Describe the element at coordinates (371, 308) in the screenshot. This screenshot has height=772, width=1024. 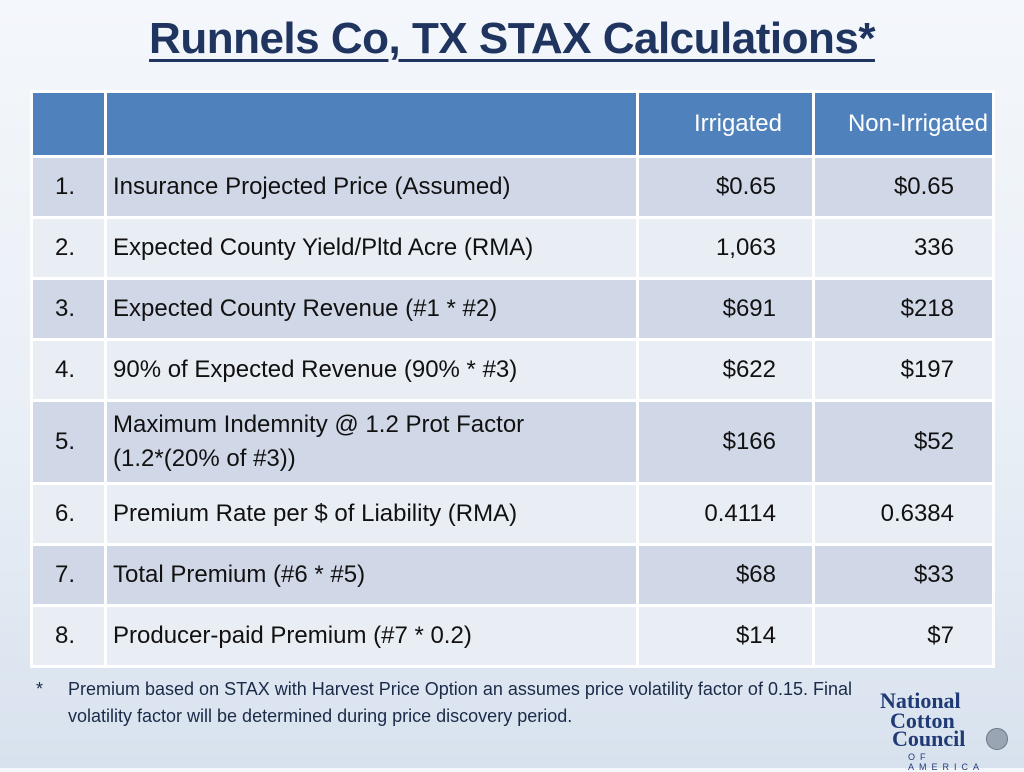
I see `row-description: Expected County Revenue (#1 * #2)` at that location.